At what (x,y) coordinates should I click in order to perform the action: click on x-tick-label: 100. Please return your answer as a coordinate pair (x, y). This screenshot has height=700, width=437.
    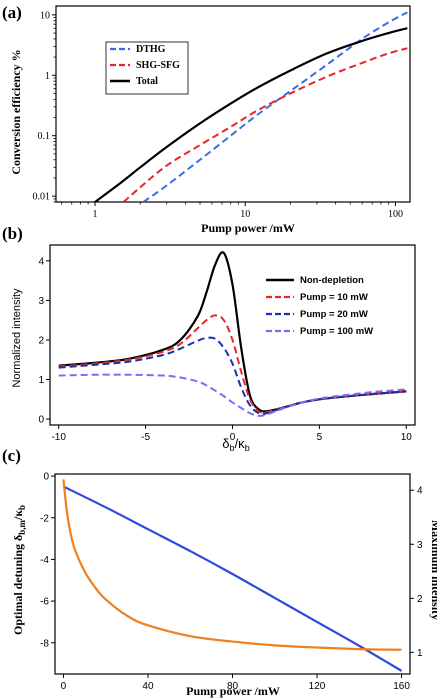
    Looking at the image, I should click on (395, 214).